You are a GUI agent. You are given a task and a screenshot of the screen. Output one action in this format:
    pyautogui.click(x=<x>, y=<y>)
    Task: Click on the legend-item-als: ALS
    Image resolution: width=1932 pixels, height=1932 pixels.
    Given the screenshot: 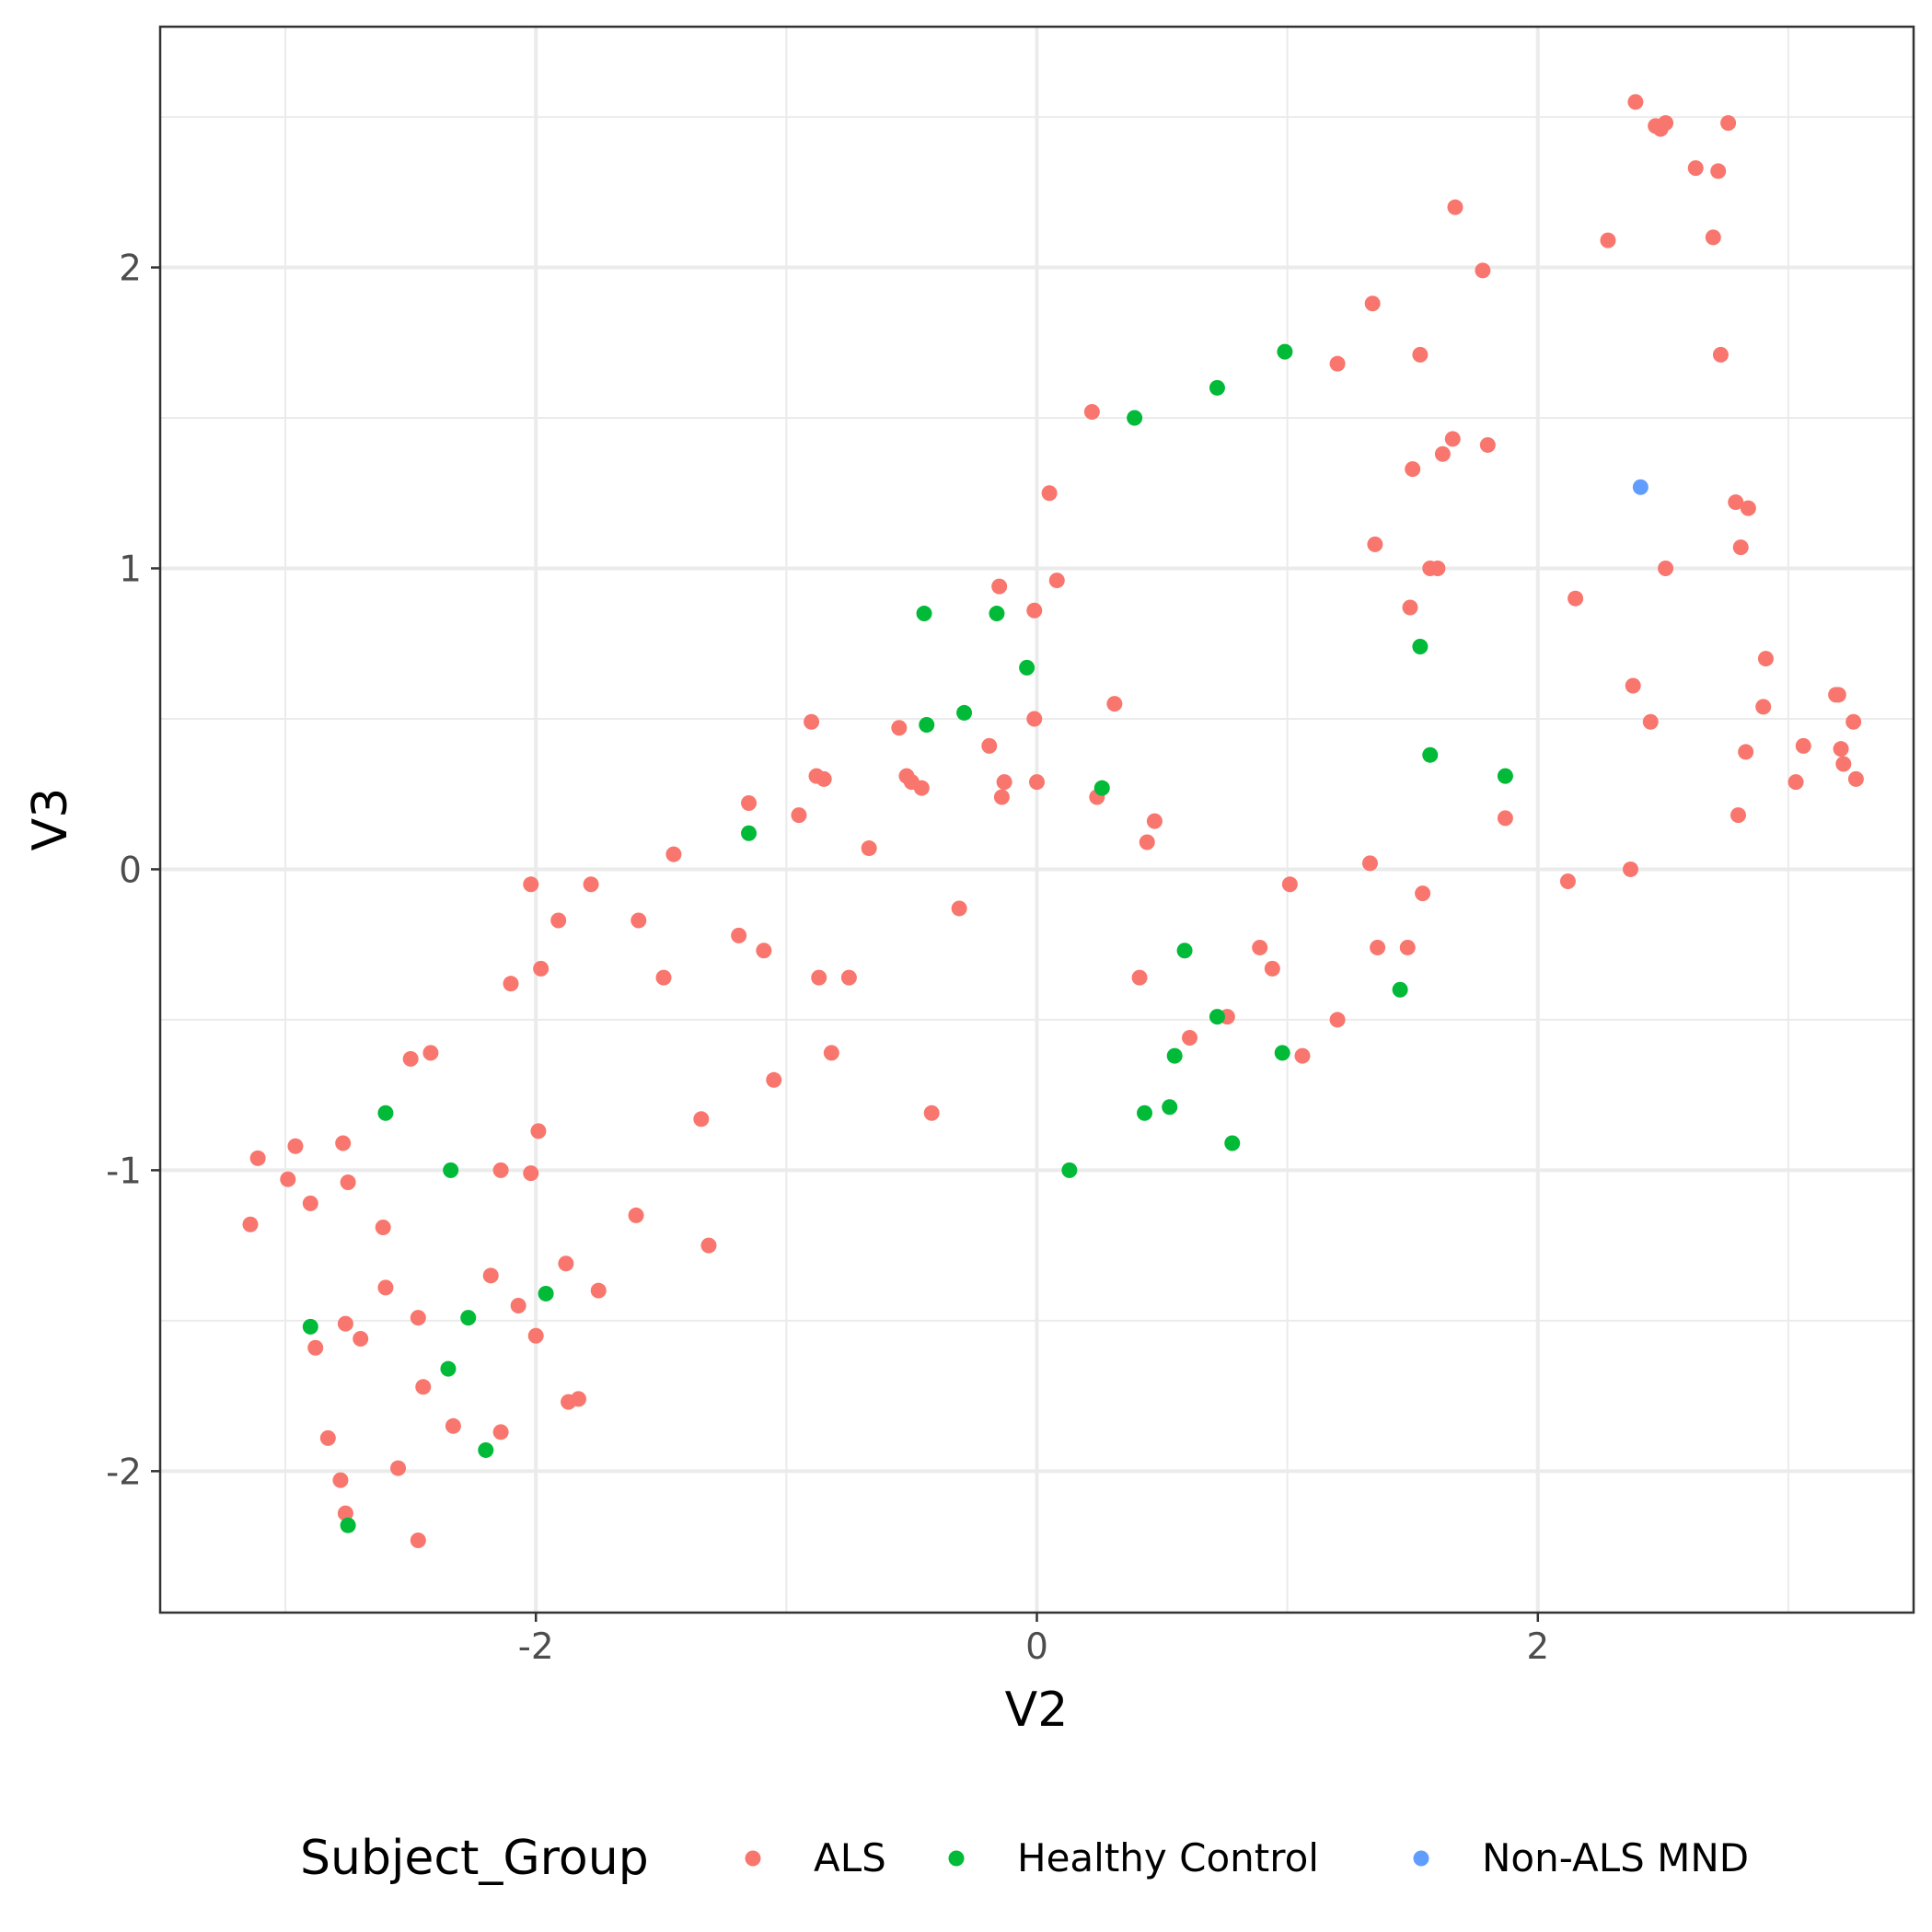 What is the action you would take?
    pyautogui.click(x=816, y=1858)
    